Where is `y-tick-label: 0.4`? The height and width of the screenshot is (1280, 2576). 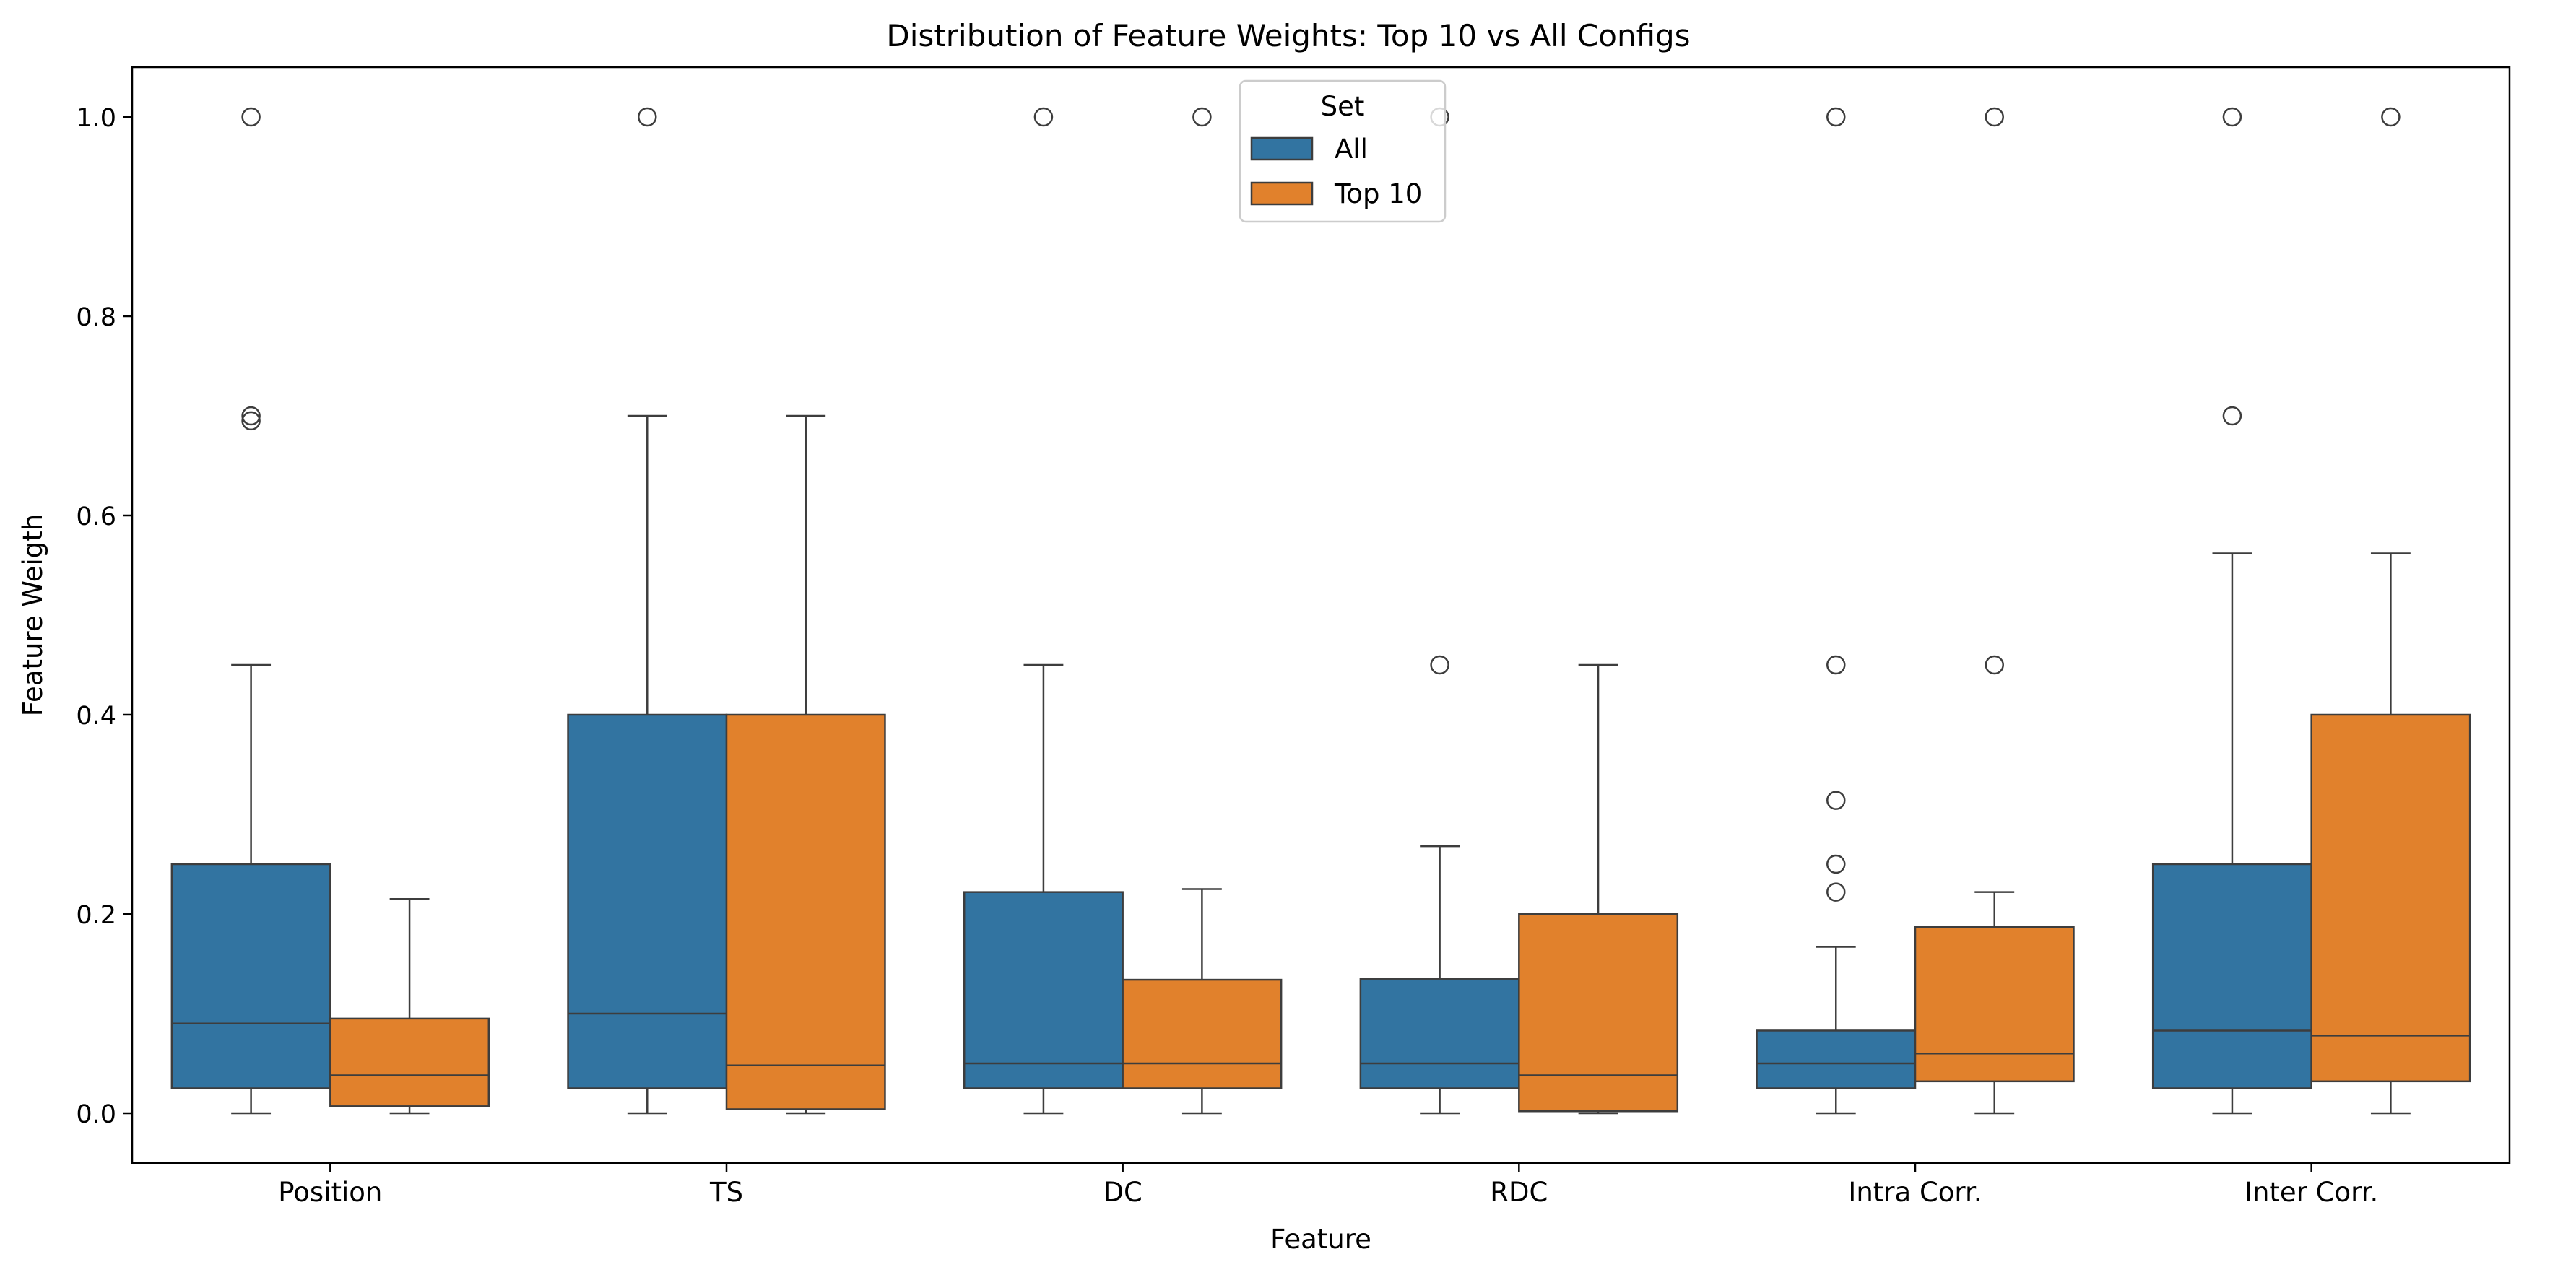
y-tick-label: 0.4 is located at coordinates (96, 716).